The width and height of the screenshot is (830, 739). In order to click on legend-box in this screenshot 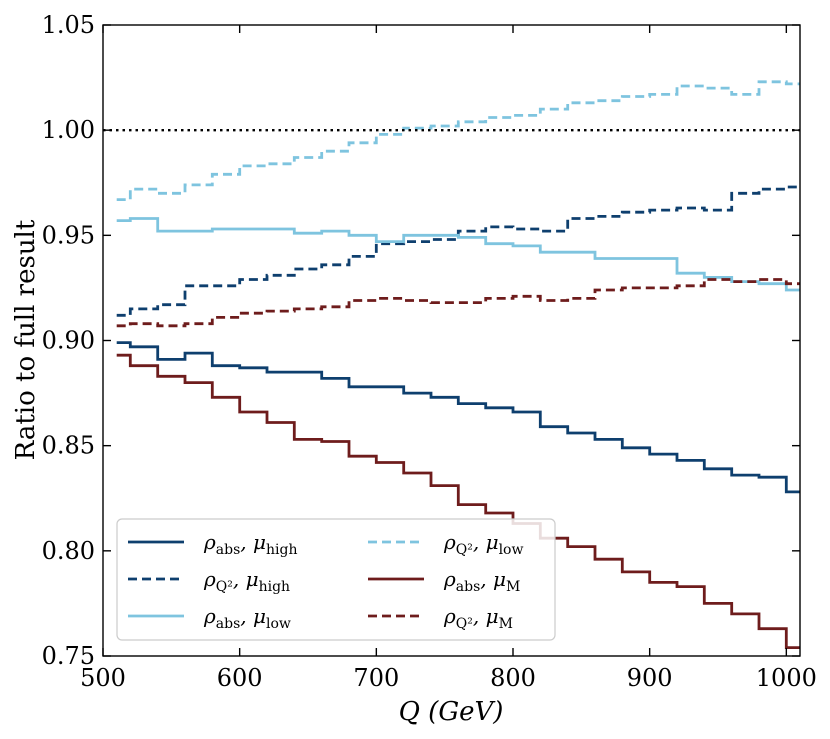, I will do `click(336, 579)`.